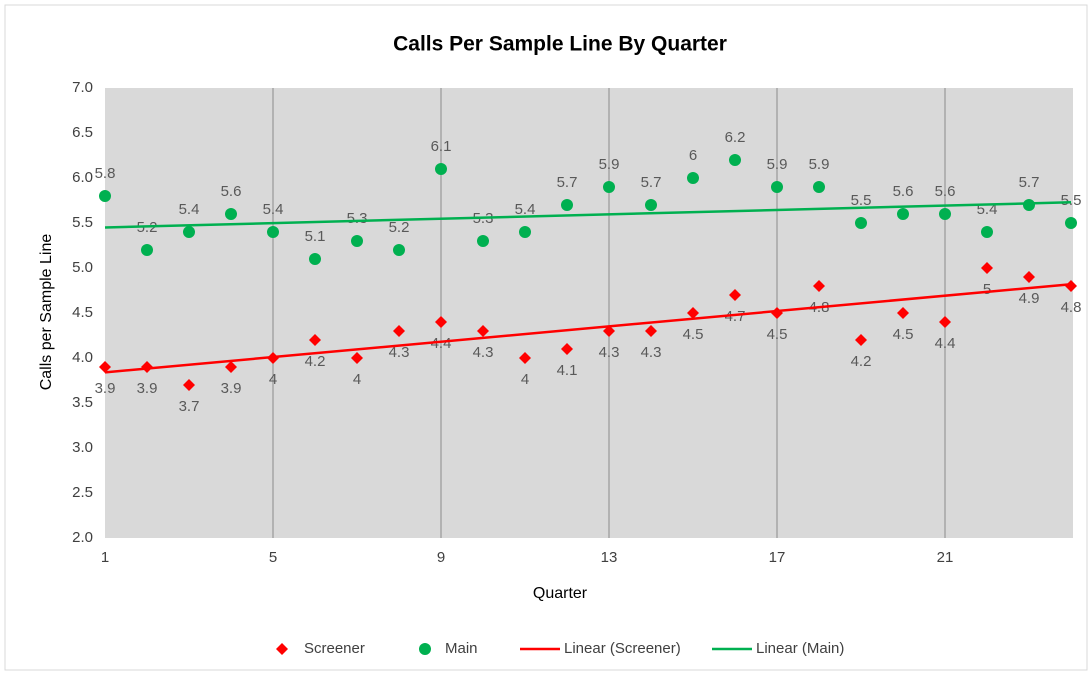 The width and height of the screenshot is (1092, 675). I want to click on y-tick-label: 4.5, so click(82, 312).